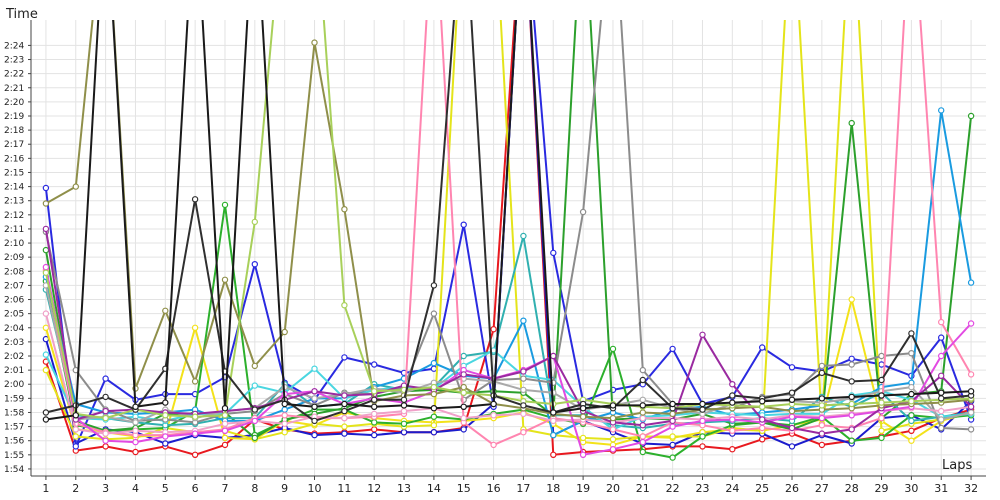  What do you see at coordinates (14, 46) in the screenshot?
I see `y-tick-label: 2:24` at bounding box center [14, 46].